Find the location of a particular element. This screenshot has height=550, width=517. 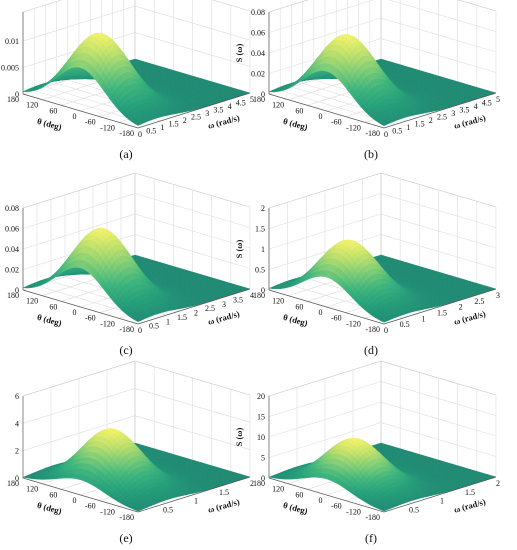

z-tick-label: 0.06 is located at coordinates (258, 33).